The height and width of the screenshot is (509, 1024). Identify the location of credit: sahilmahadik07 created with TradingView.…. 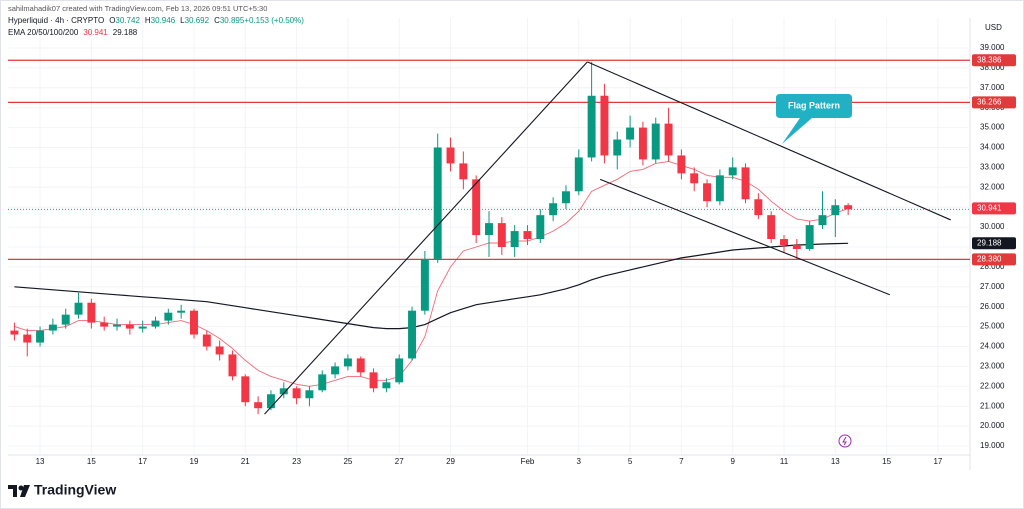
(137, 8).